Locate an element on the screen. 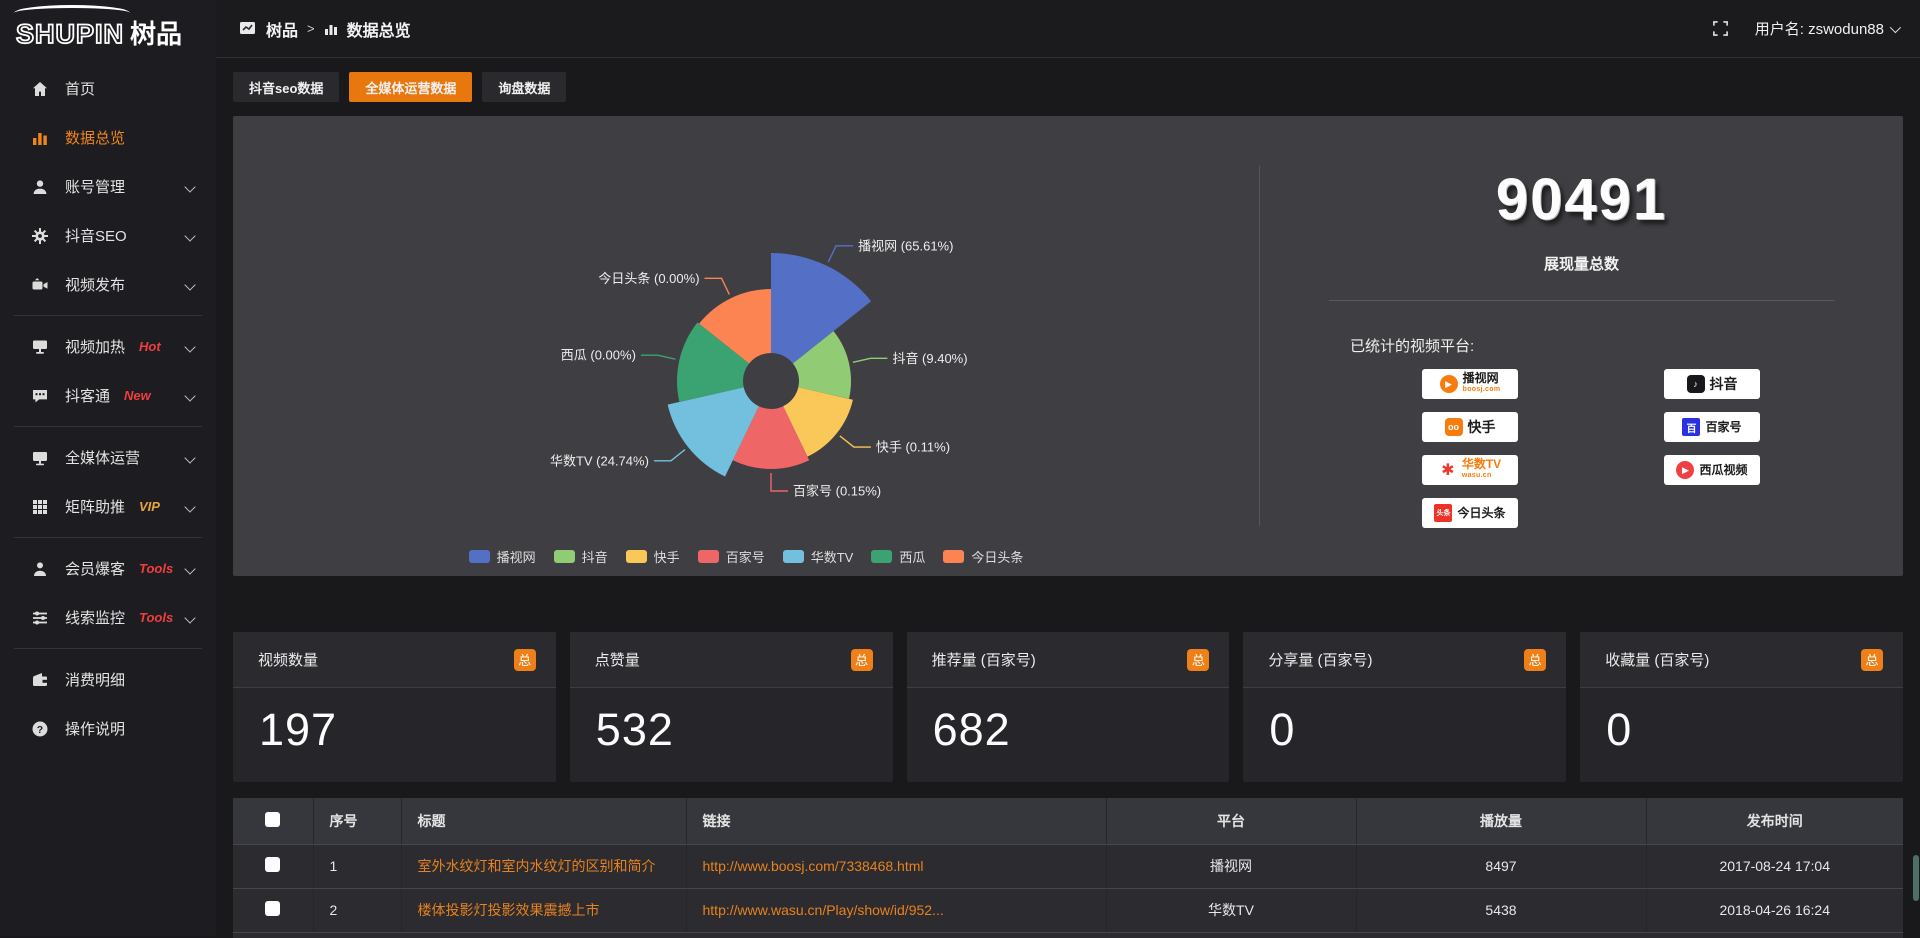 This screenshot has height=938, width=1920. username-label: 用户名: zswodun88 is located at coordinates (1819, 29).